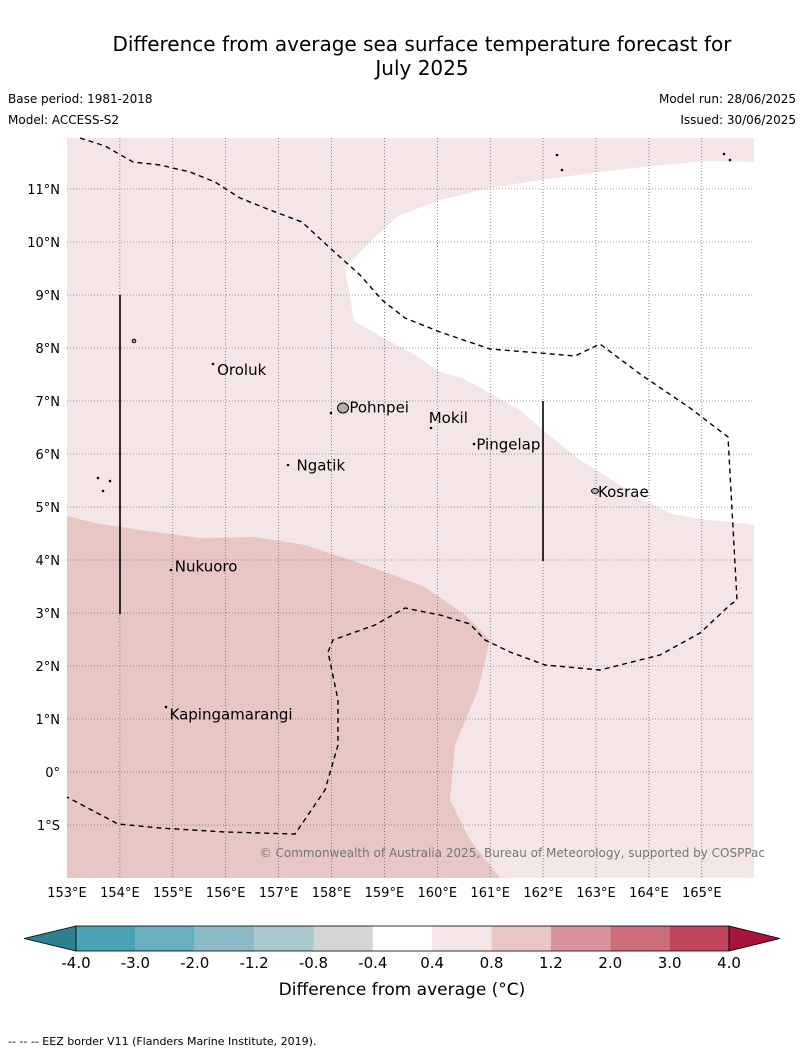 The height and width of the screenshot is (1058, 804). Describe the element at coordinates (43, 190) in the screenshot. I see `lat-tick-label: 11°N` at that location.